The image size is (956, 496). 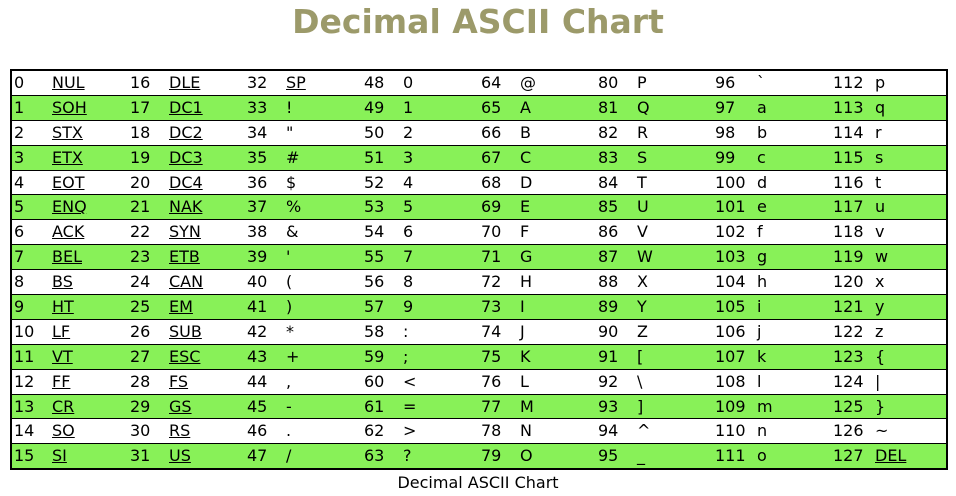 I want to click on ascii-character: O, so click(x=526, y=456).